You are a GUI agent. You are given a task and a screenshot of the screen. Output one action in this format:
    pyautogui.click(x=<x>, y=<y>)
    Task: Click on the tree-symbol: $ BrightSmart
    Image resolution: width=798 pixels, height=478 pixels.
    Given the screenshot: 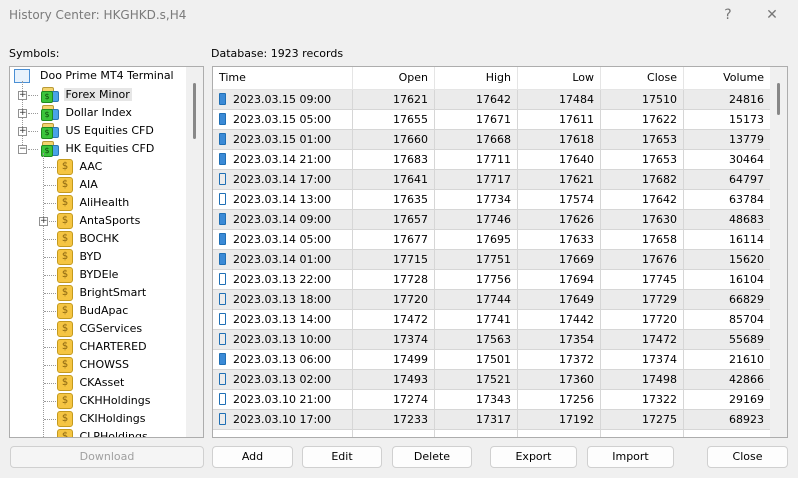 What is the action you would take?
    pyautogui.click(x=101, y=293)
    